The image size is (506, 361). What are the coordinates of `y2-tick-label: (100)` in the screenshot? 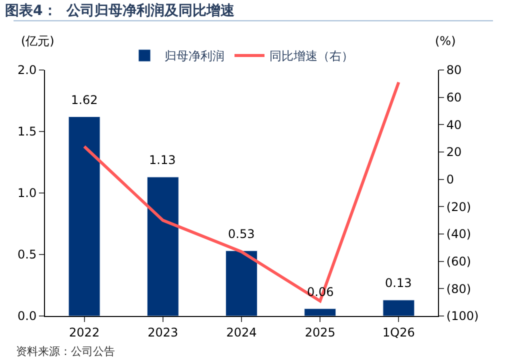 It's located at (462, 316).